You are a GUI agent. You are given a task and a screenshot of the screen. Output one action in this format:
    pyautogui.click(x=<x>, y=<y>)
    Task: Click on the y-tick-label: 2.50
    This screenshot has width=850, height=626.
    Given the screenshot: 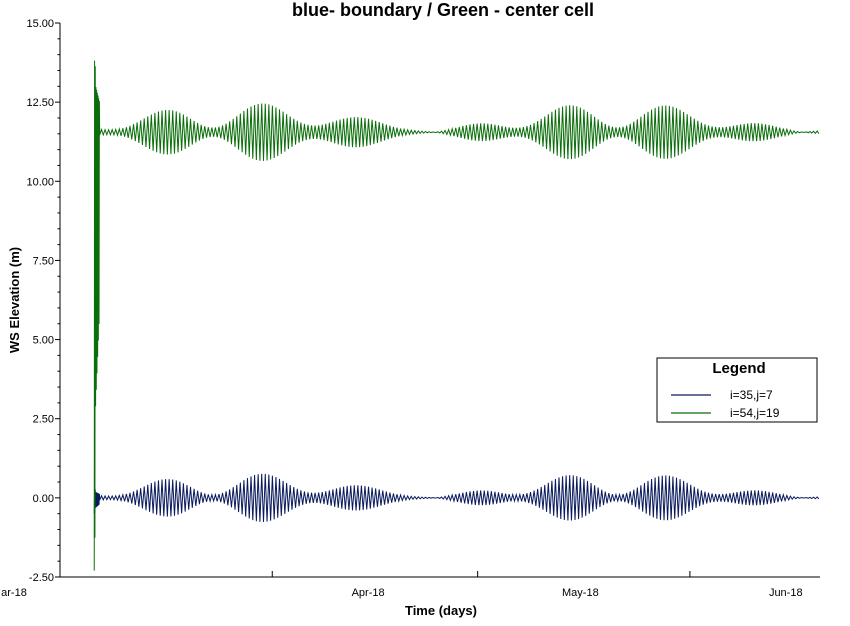 What is the action you would take?
    pyautogui.click(x=43, y=420)
    